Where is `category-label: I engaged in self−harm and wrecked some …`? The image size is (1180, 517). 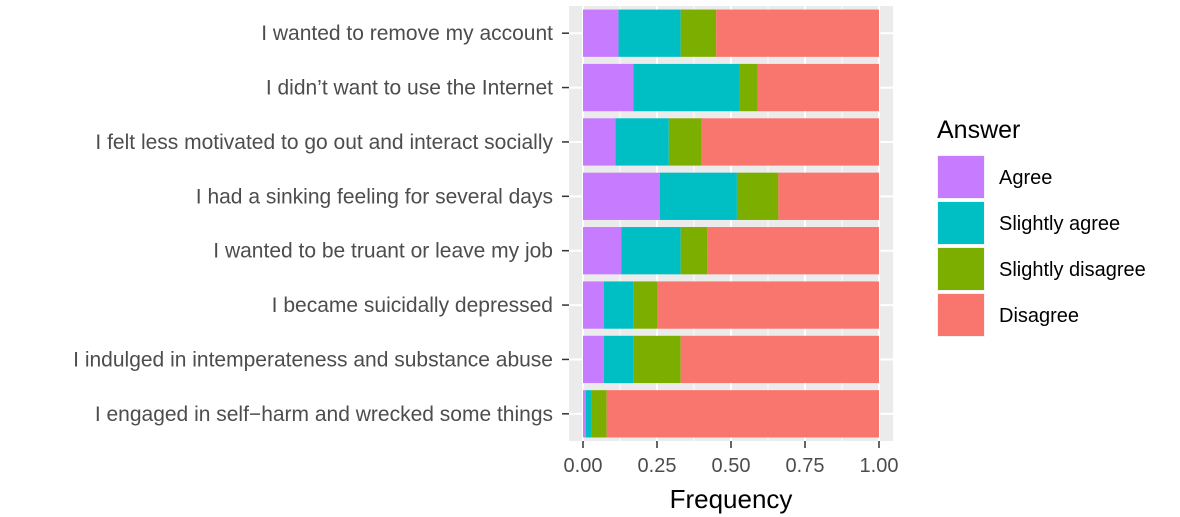 category-label: I engaged in self−harm and wrecked some … is located at coordinates (324, 414).